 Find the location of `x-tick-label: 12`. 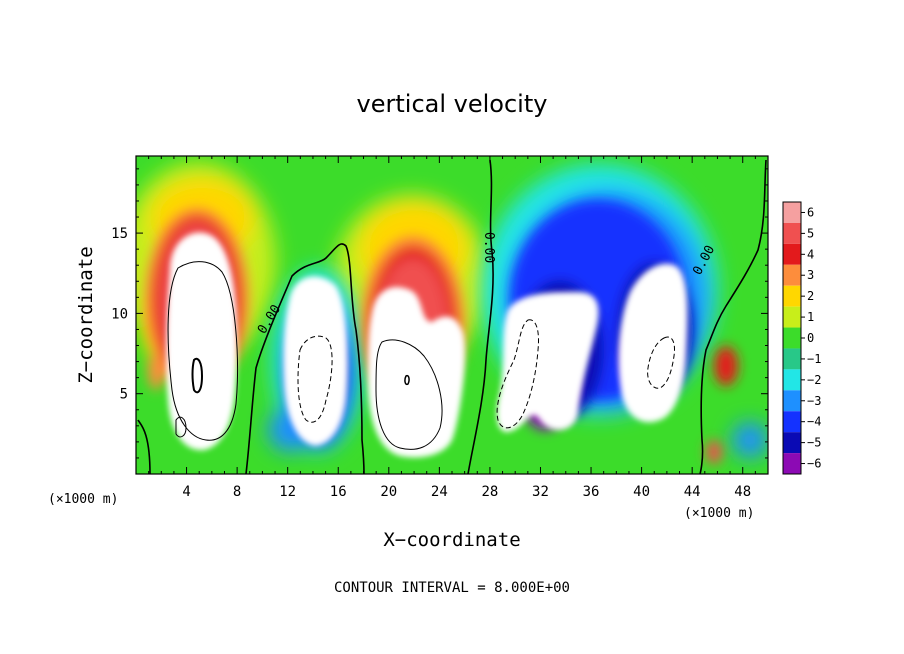

x-tick-label: 12 is located at coordinates (287, 492).